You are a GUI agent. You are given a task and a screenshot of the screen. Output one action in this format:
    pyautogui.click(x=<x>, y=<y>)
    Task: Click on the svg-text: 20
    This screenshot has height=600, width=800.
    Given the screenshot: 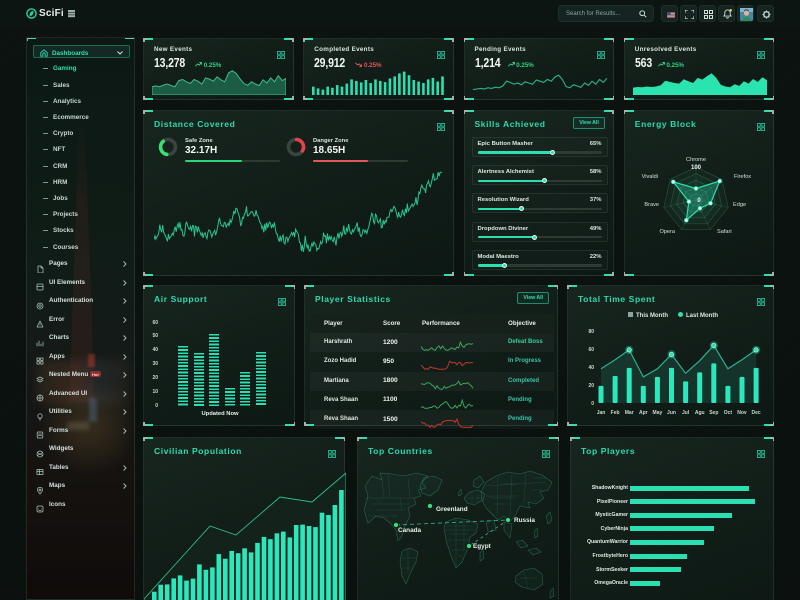 What is the action you would take?
    pyautogui.click(x=591, y=386)
    